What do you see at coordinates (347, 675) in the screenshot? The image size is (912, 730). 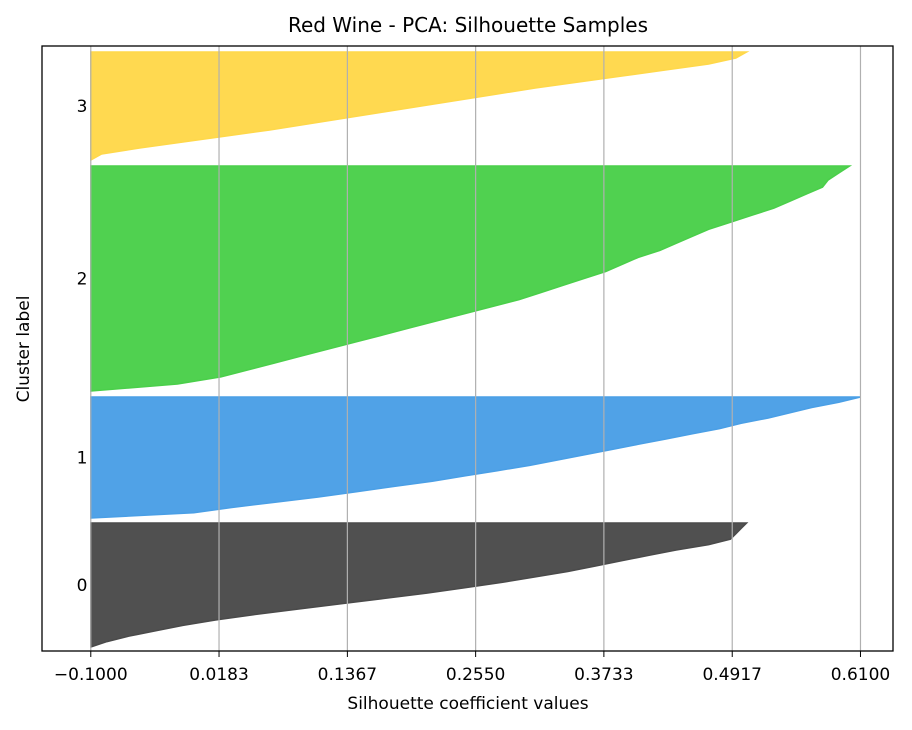 I see `x-tick-label: 0.1367` at bounding box center [347, 675].